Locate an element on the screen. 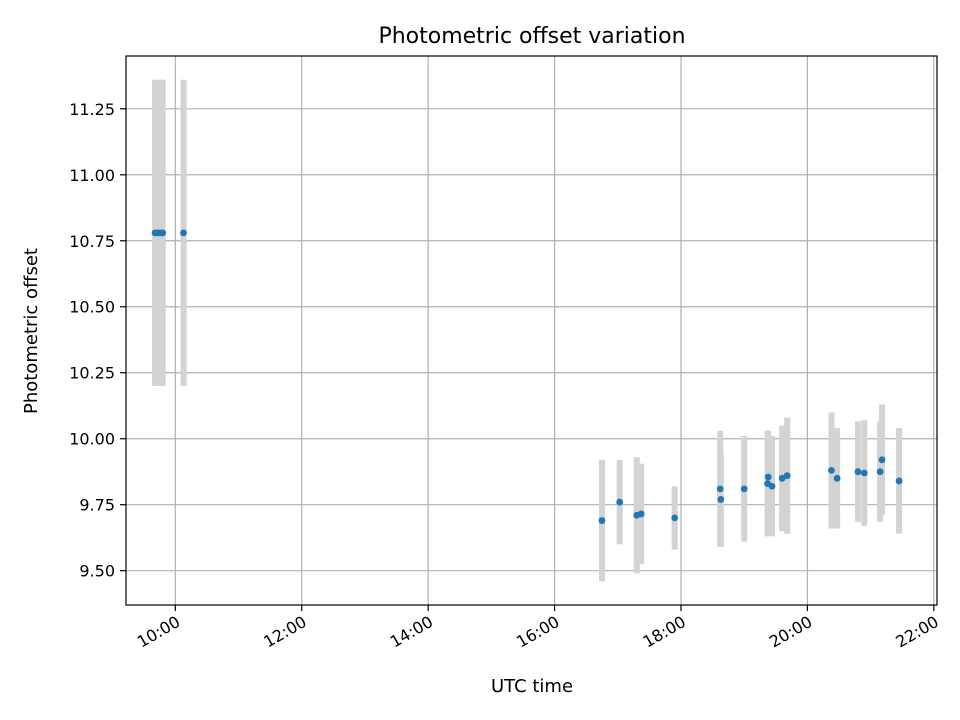 The width and height of the screenshot is (960, 720). y-tick-label: 10.50 is located at coordinates (92, 307).